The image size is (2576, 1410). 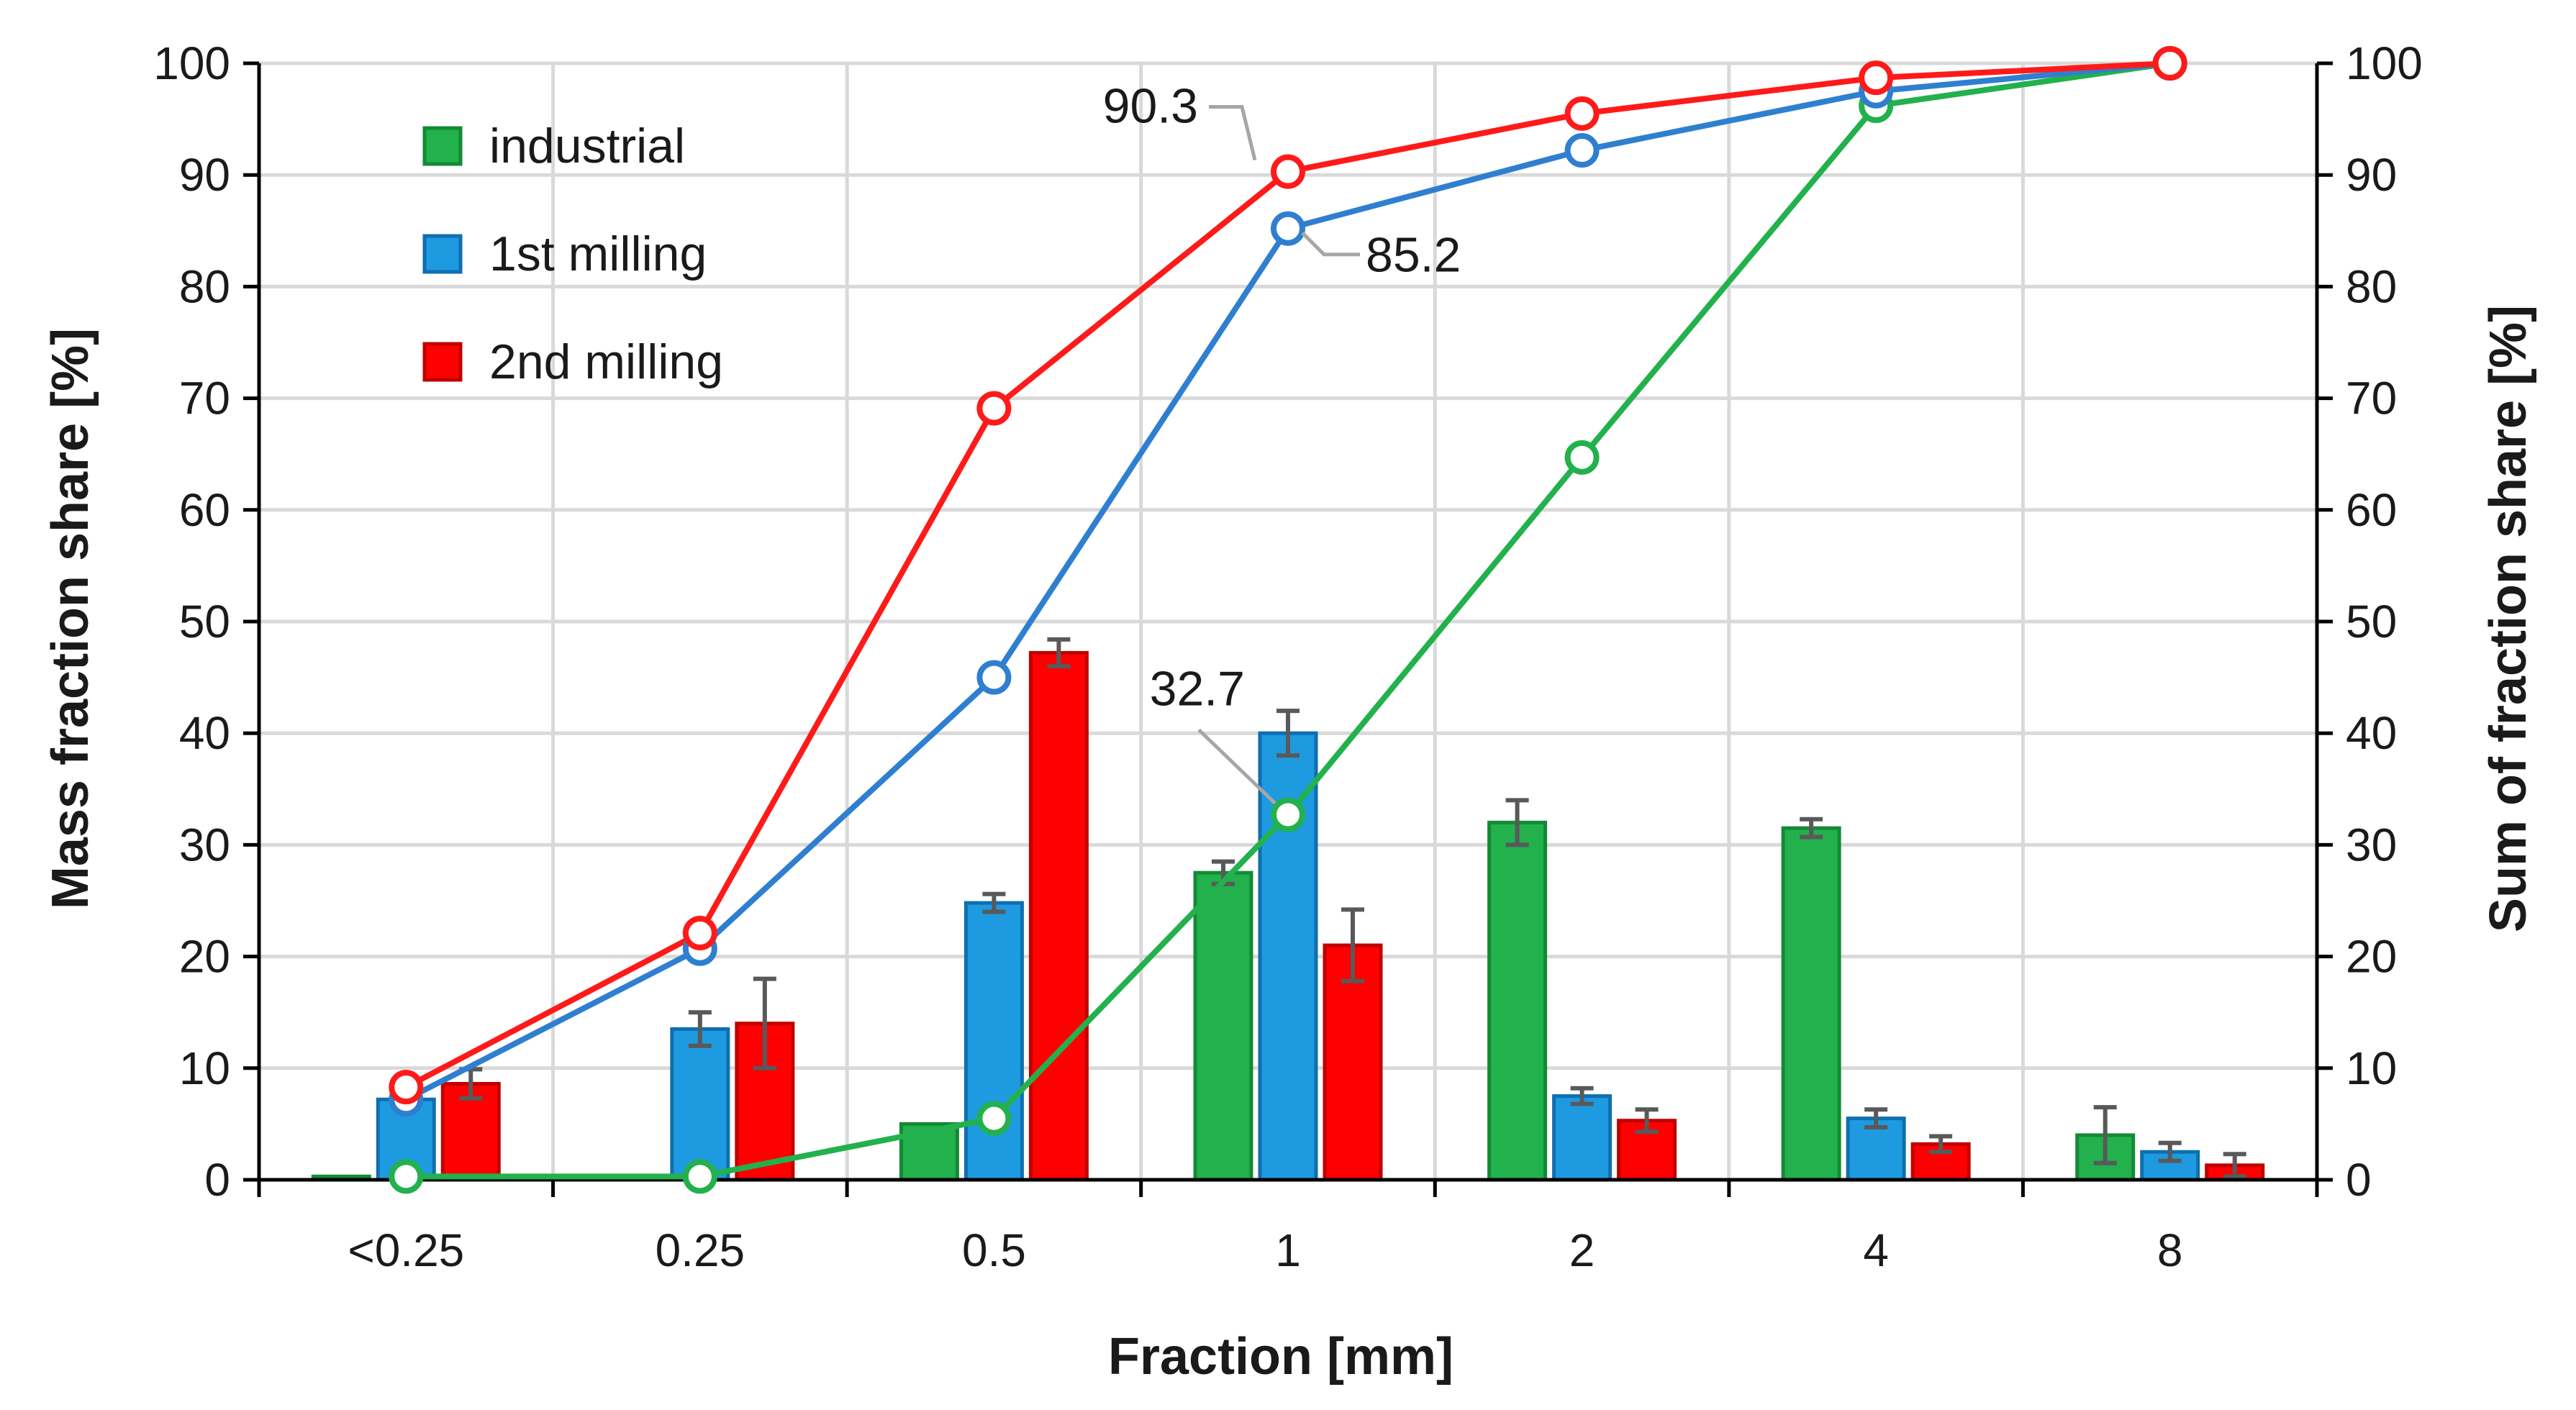 What do you see at coordinates (2359, 1180) in the screenshot?
I see `y-tick-label-right: 0` at bounding box center [2359, 1180].